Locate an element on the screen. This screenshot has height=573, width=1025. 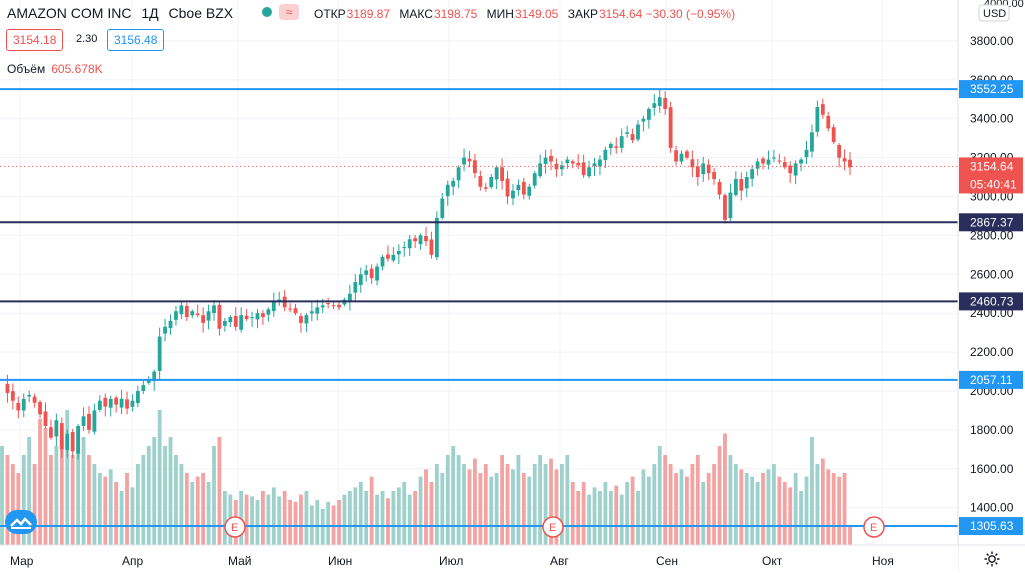
countdown-label: 05:40:41 is located at coordinates (993, 184).